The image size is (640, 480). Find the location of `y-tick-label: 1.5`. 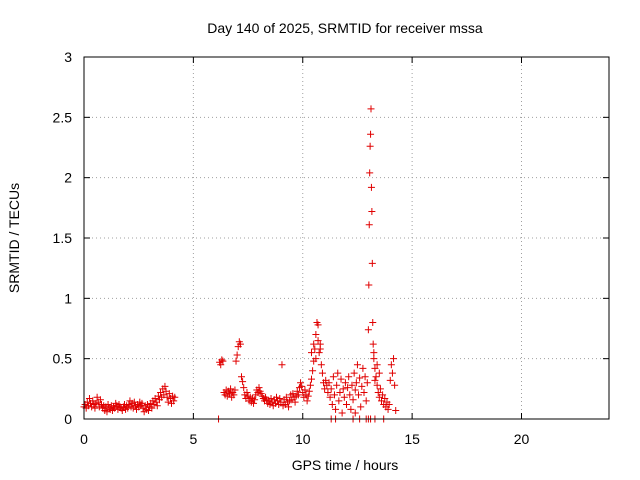

y-tick-label: 1.5 is located at coordinates (63, 238).